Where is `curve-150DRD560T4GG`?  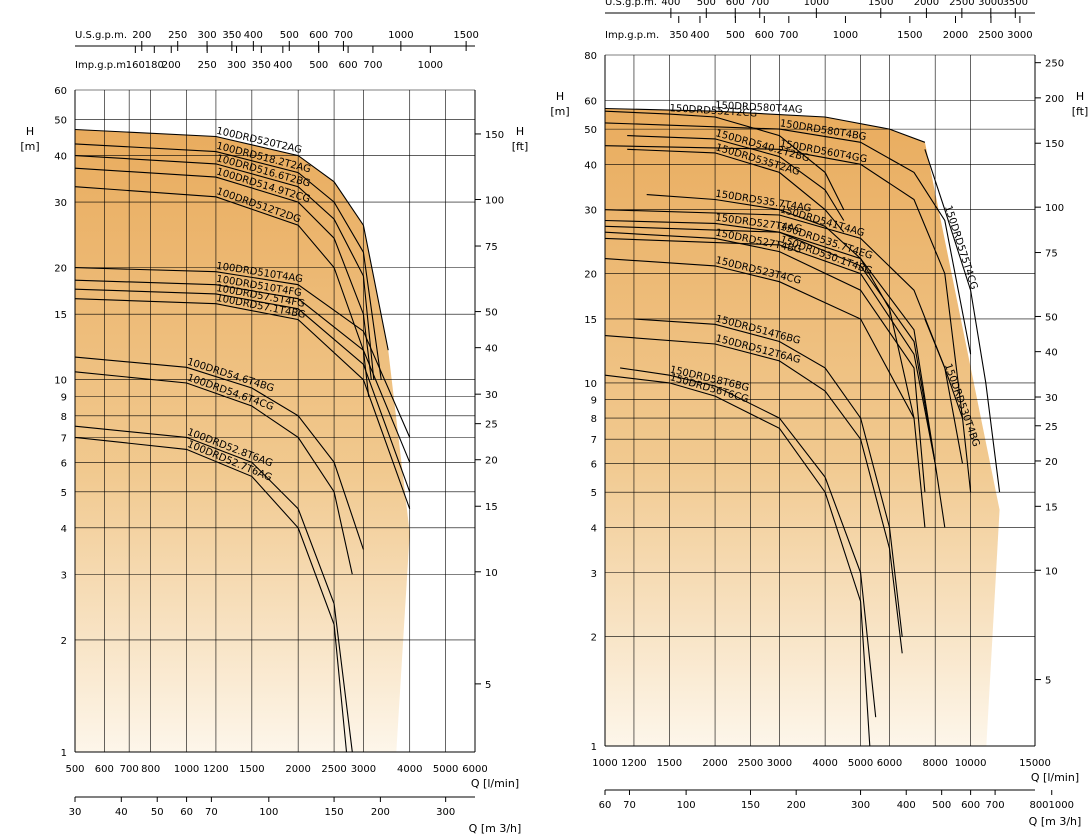 curve-150DRD560T4GG is located at coordinates (784, 282).